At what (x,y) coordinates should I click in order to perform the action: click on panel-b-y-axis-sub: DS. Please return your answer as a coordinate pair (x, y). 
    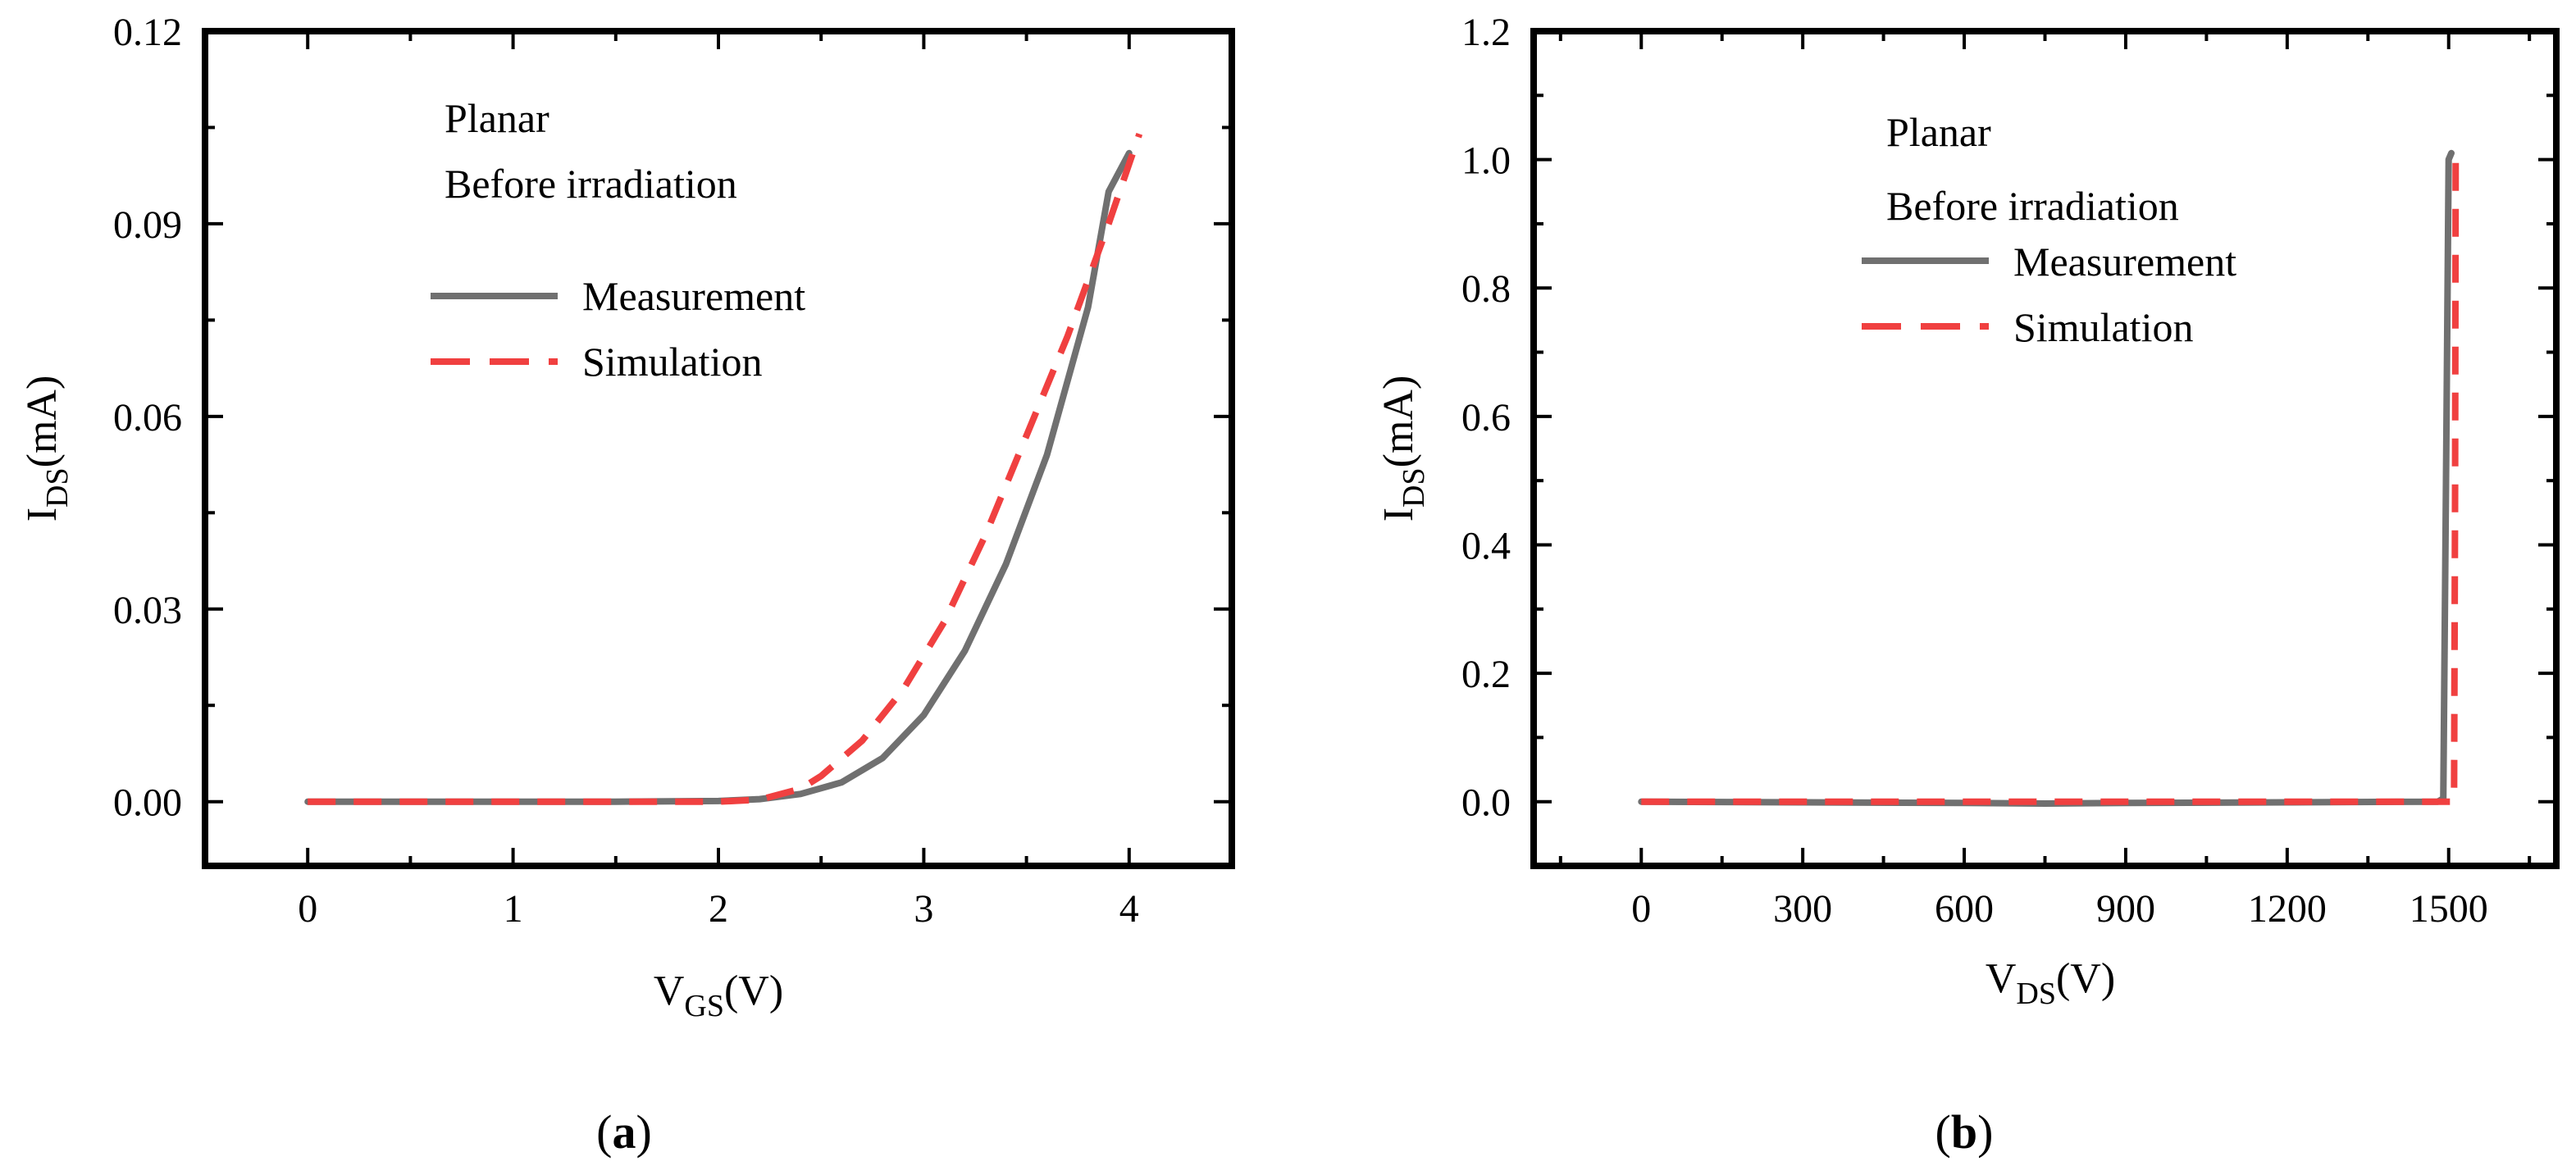
    Looking at the image, I should click on (1414, 487).